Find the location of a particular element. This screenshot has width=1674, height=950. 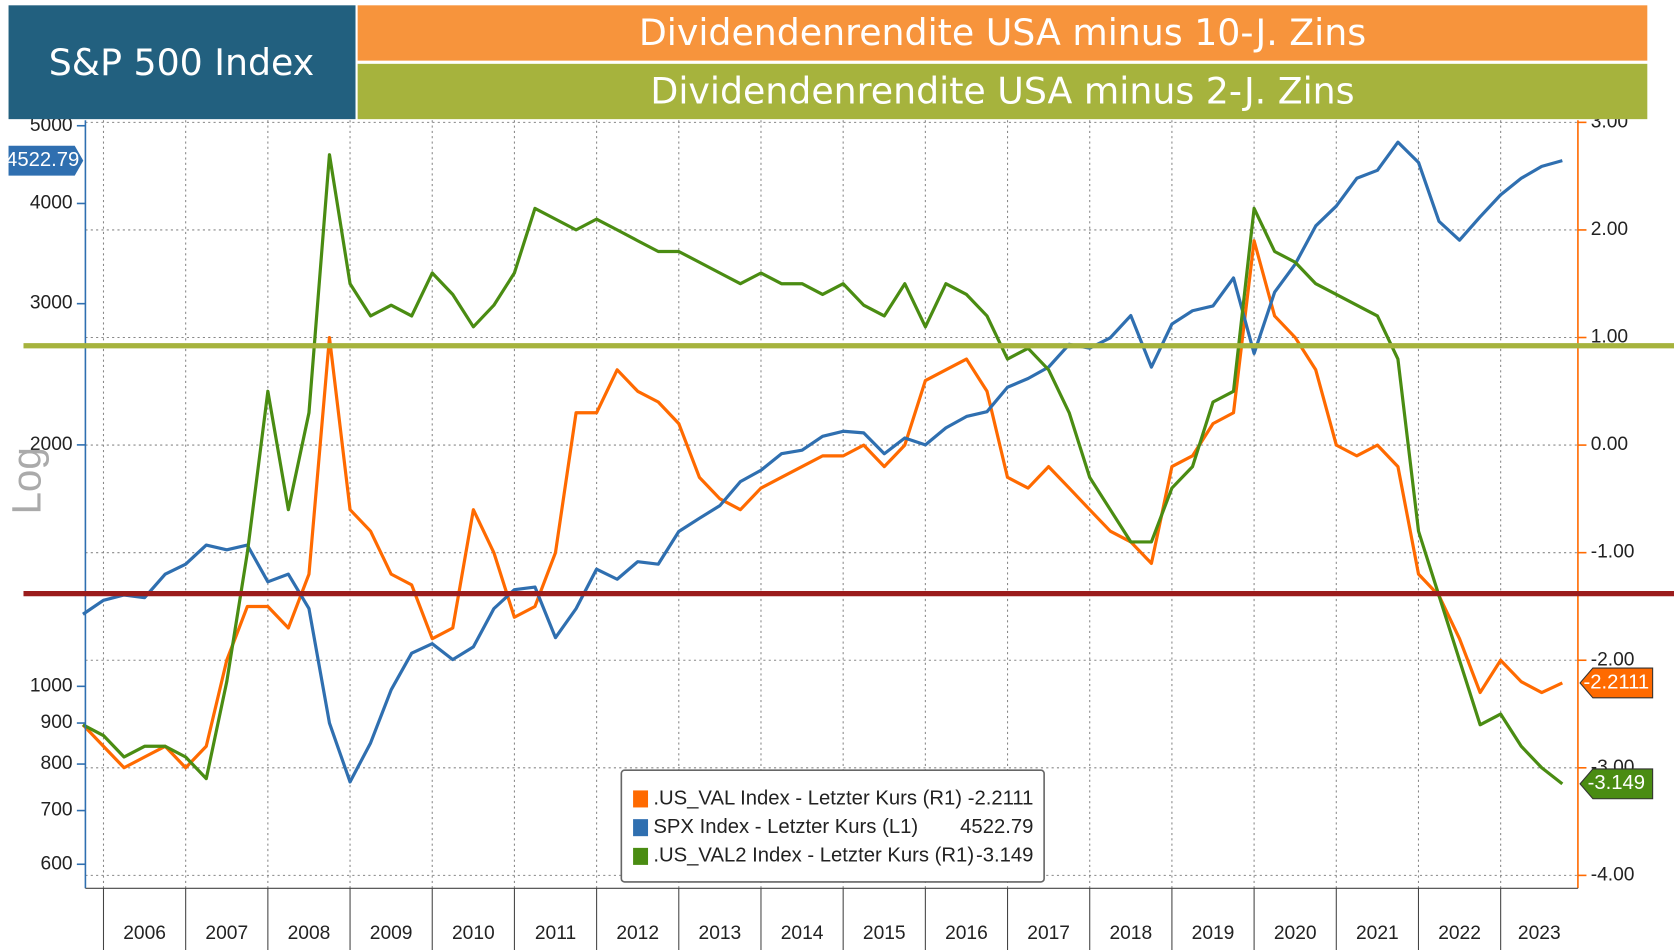

x-tick-label: 2007 is located at coordinates (226, 933).